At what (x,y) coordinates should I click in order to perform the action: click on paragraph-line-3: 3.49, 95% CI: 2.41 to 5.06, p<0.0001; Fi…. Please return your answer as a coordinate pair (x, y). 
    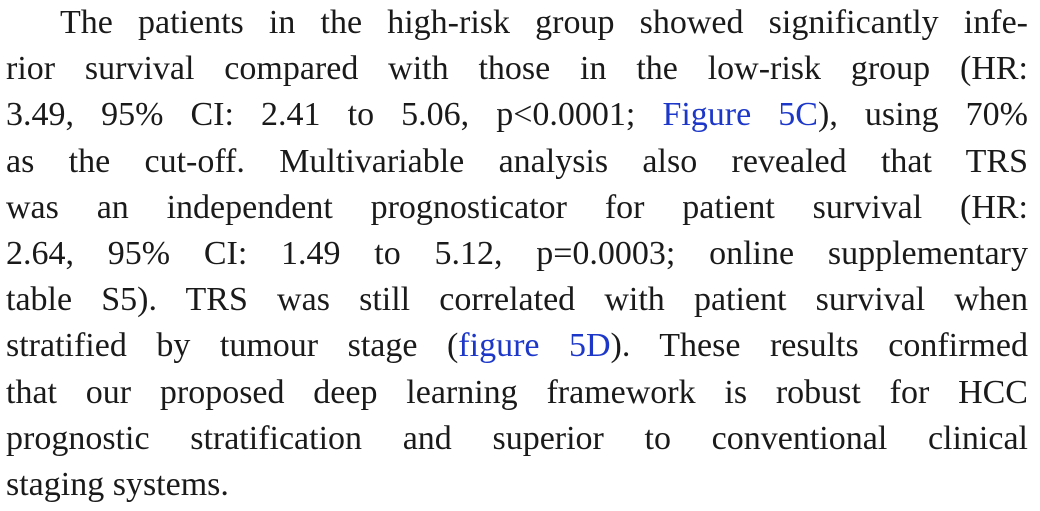
    Looking at the image, I should click on (517, 115).